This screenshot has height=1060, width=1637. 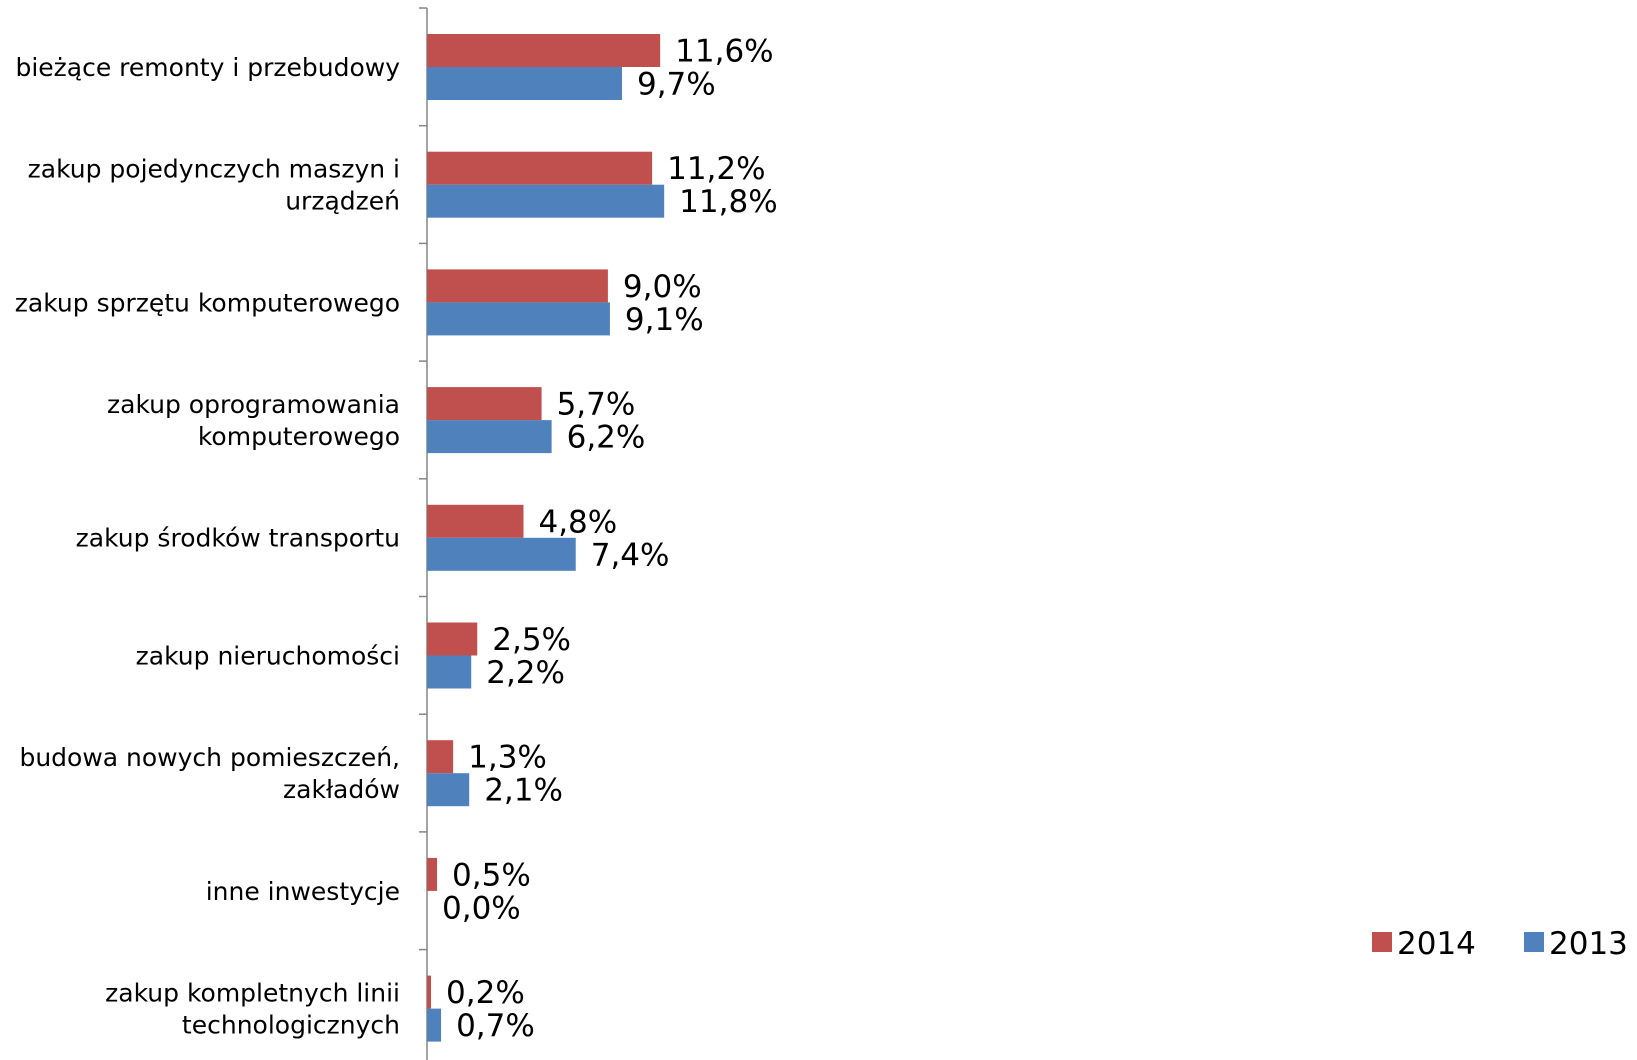 What do you see at coordinates (214, 185) in the screenshot?
I see `category-label: zakup pojedynczych maszyn i urządzeń` at bounding box center [214, 185].